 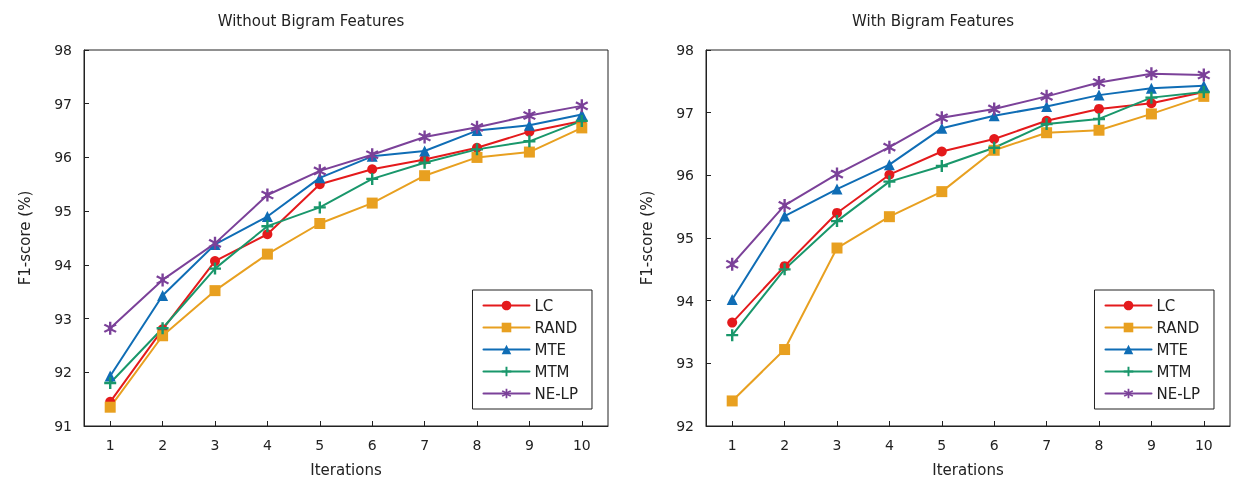 I want to click on x-axis-title: Iterations, so click(x=968, y=469).